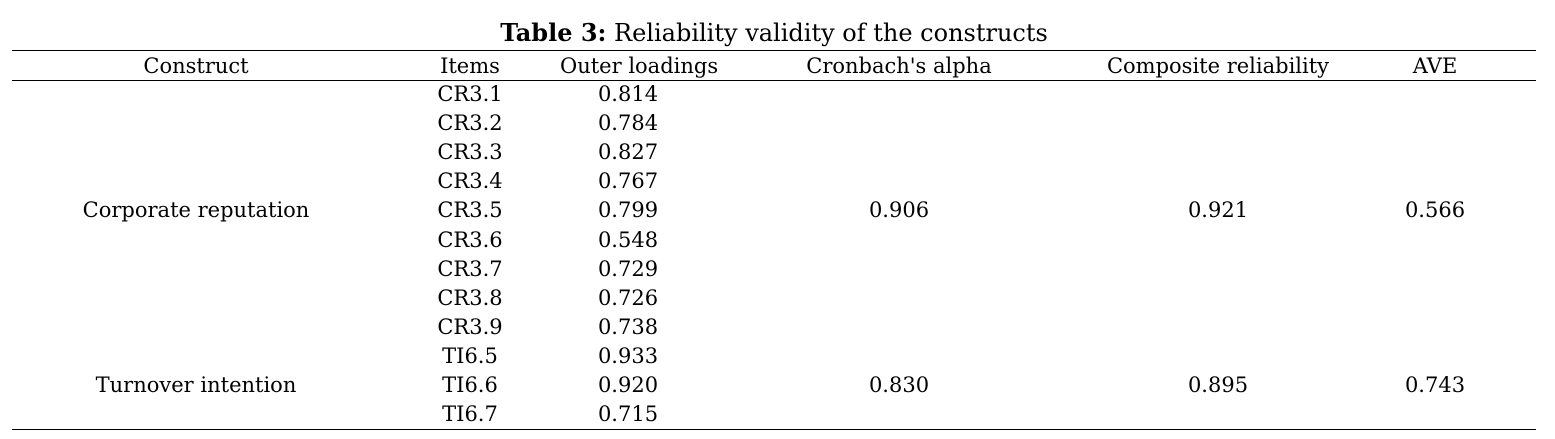  I want to click on item-cell: CR3.8, so click(470, 297).